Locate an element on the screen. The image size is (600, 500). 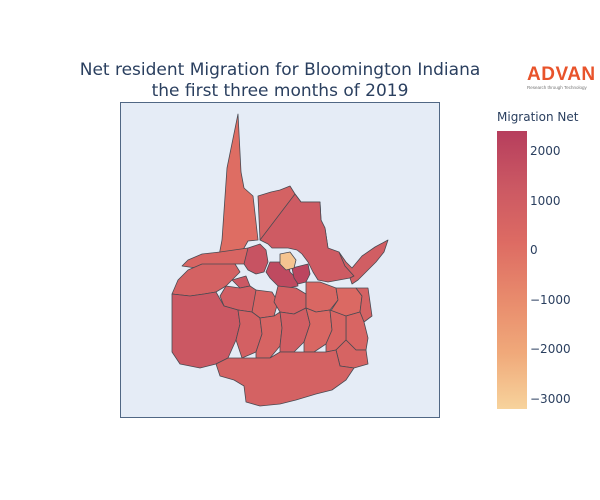
region-east-mid is located at coordinates (364, 305).